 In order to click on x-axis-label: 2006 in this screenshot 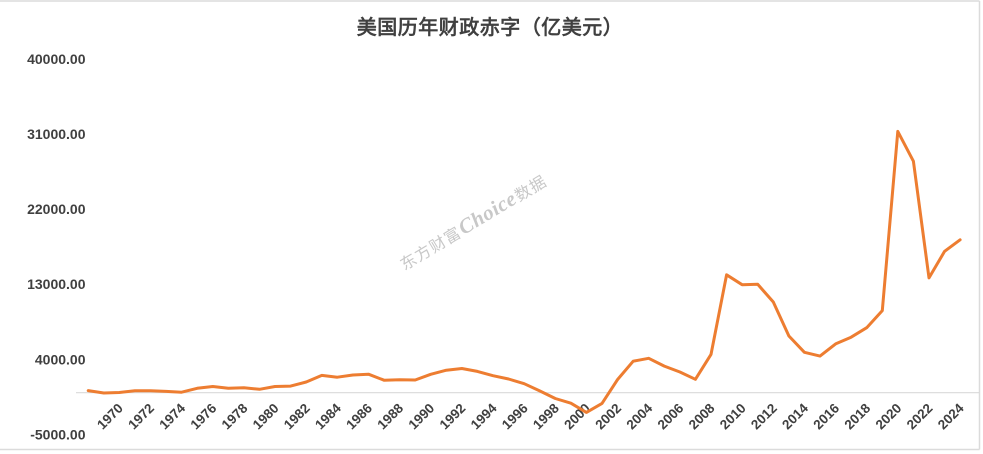, I will do `click(671, 416)`.